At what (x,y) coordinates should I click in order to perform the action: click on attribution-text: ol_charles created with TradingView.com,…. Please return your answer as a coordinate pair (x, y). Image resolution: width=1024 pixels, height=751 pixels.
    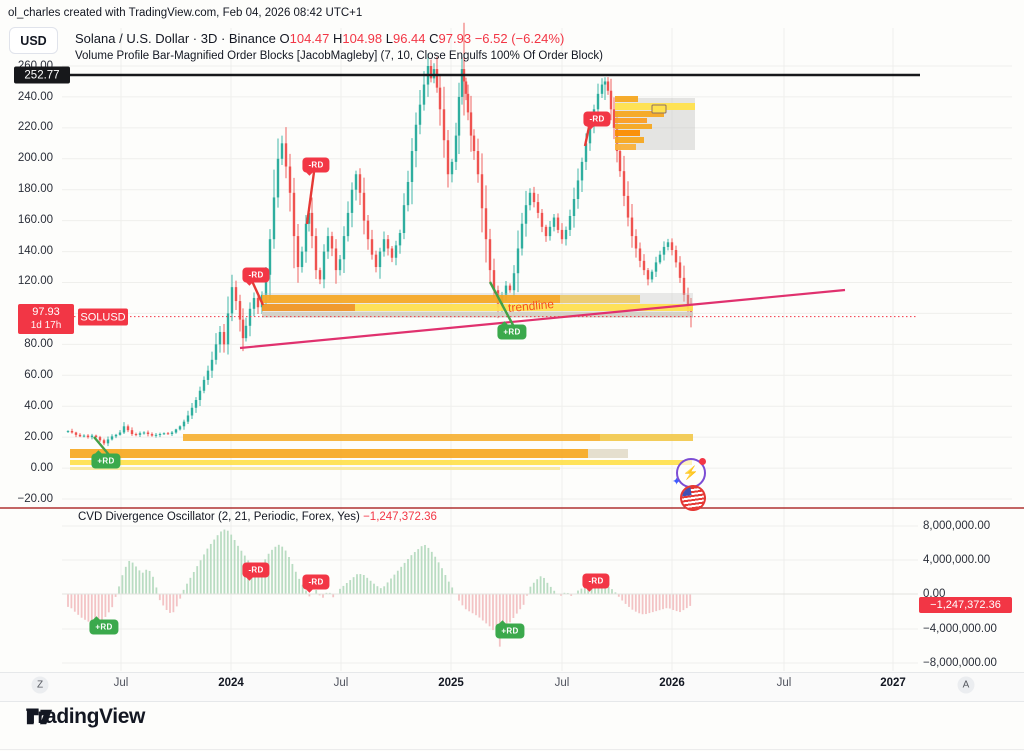
    Looking at the image, I should click on (185, 13).